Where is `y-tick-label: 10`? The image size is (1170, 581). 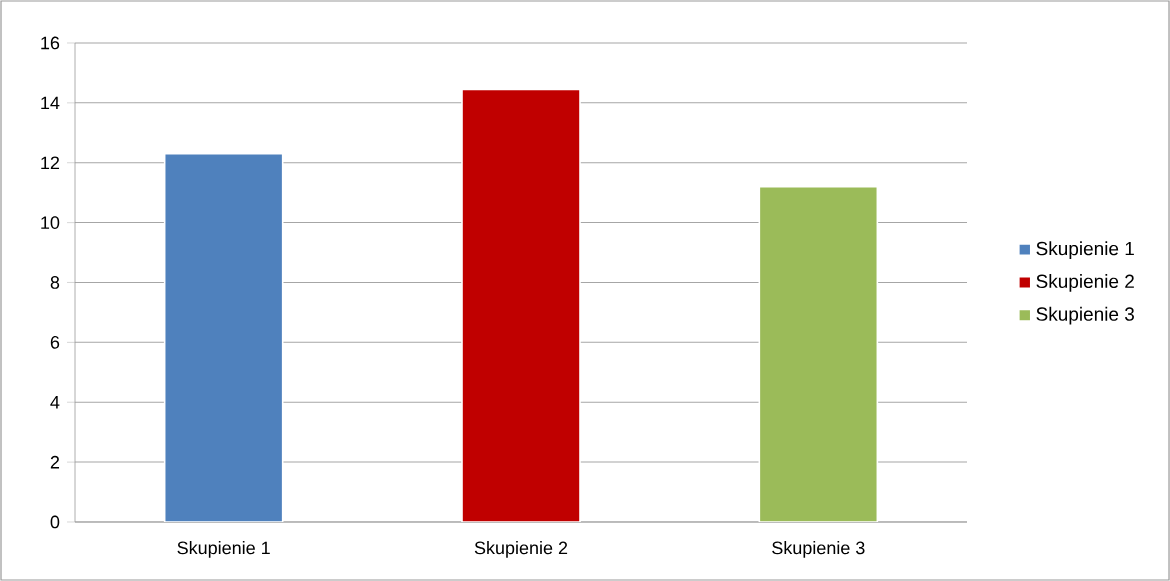
y-tick-label: 10 is located at coordinates (50, 222).